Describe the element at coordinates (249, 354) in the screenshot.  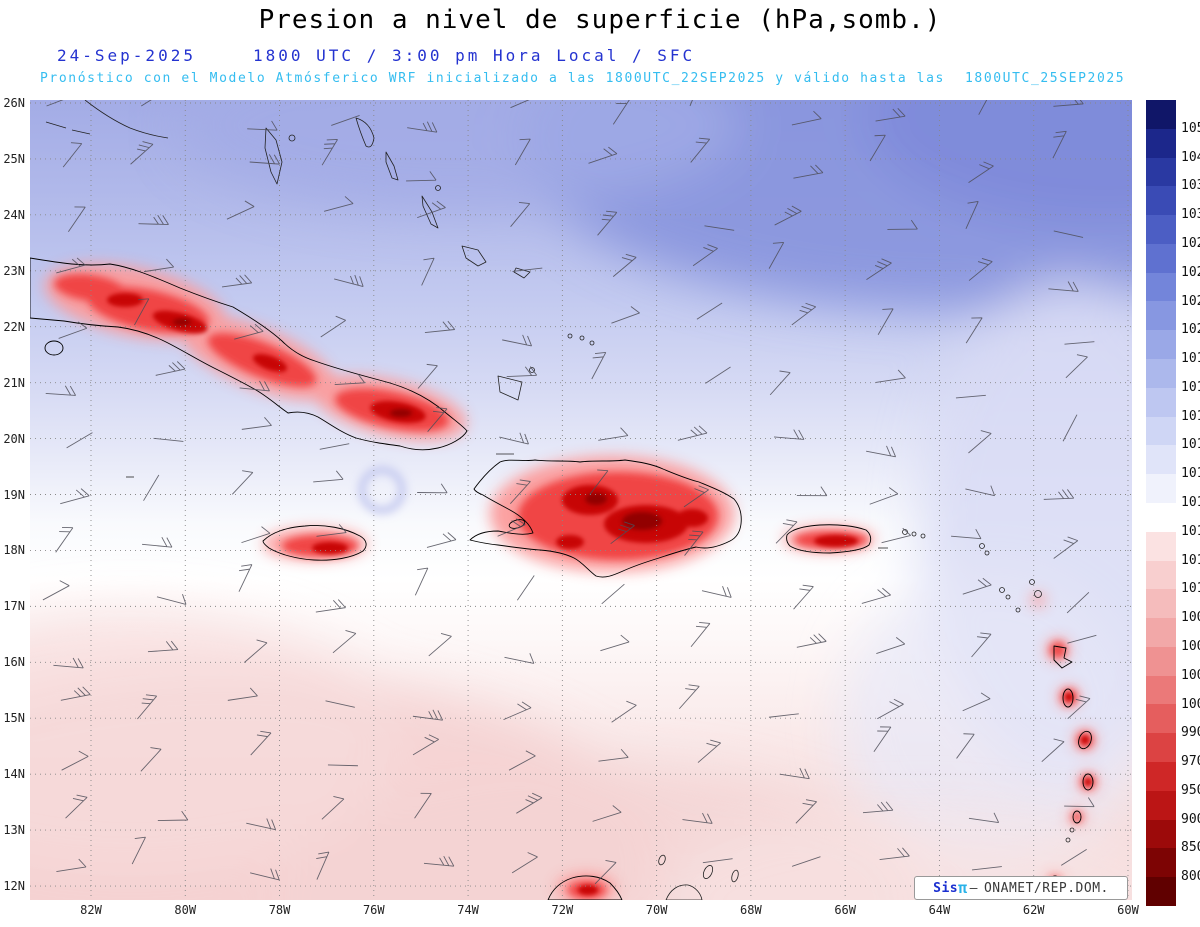
I see `cuba-coastline` at that location.